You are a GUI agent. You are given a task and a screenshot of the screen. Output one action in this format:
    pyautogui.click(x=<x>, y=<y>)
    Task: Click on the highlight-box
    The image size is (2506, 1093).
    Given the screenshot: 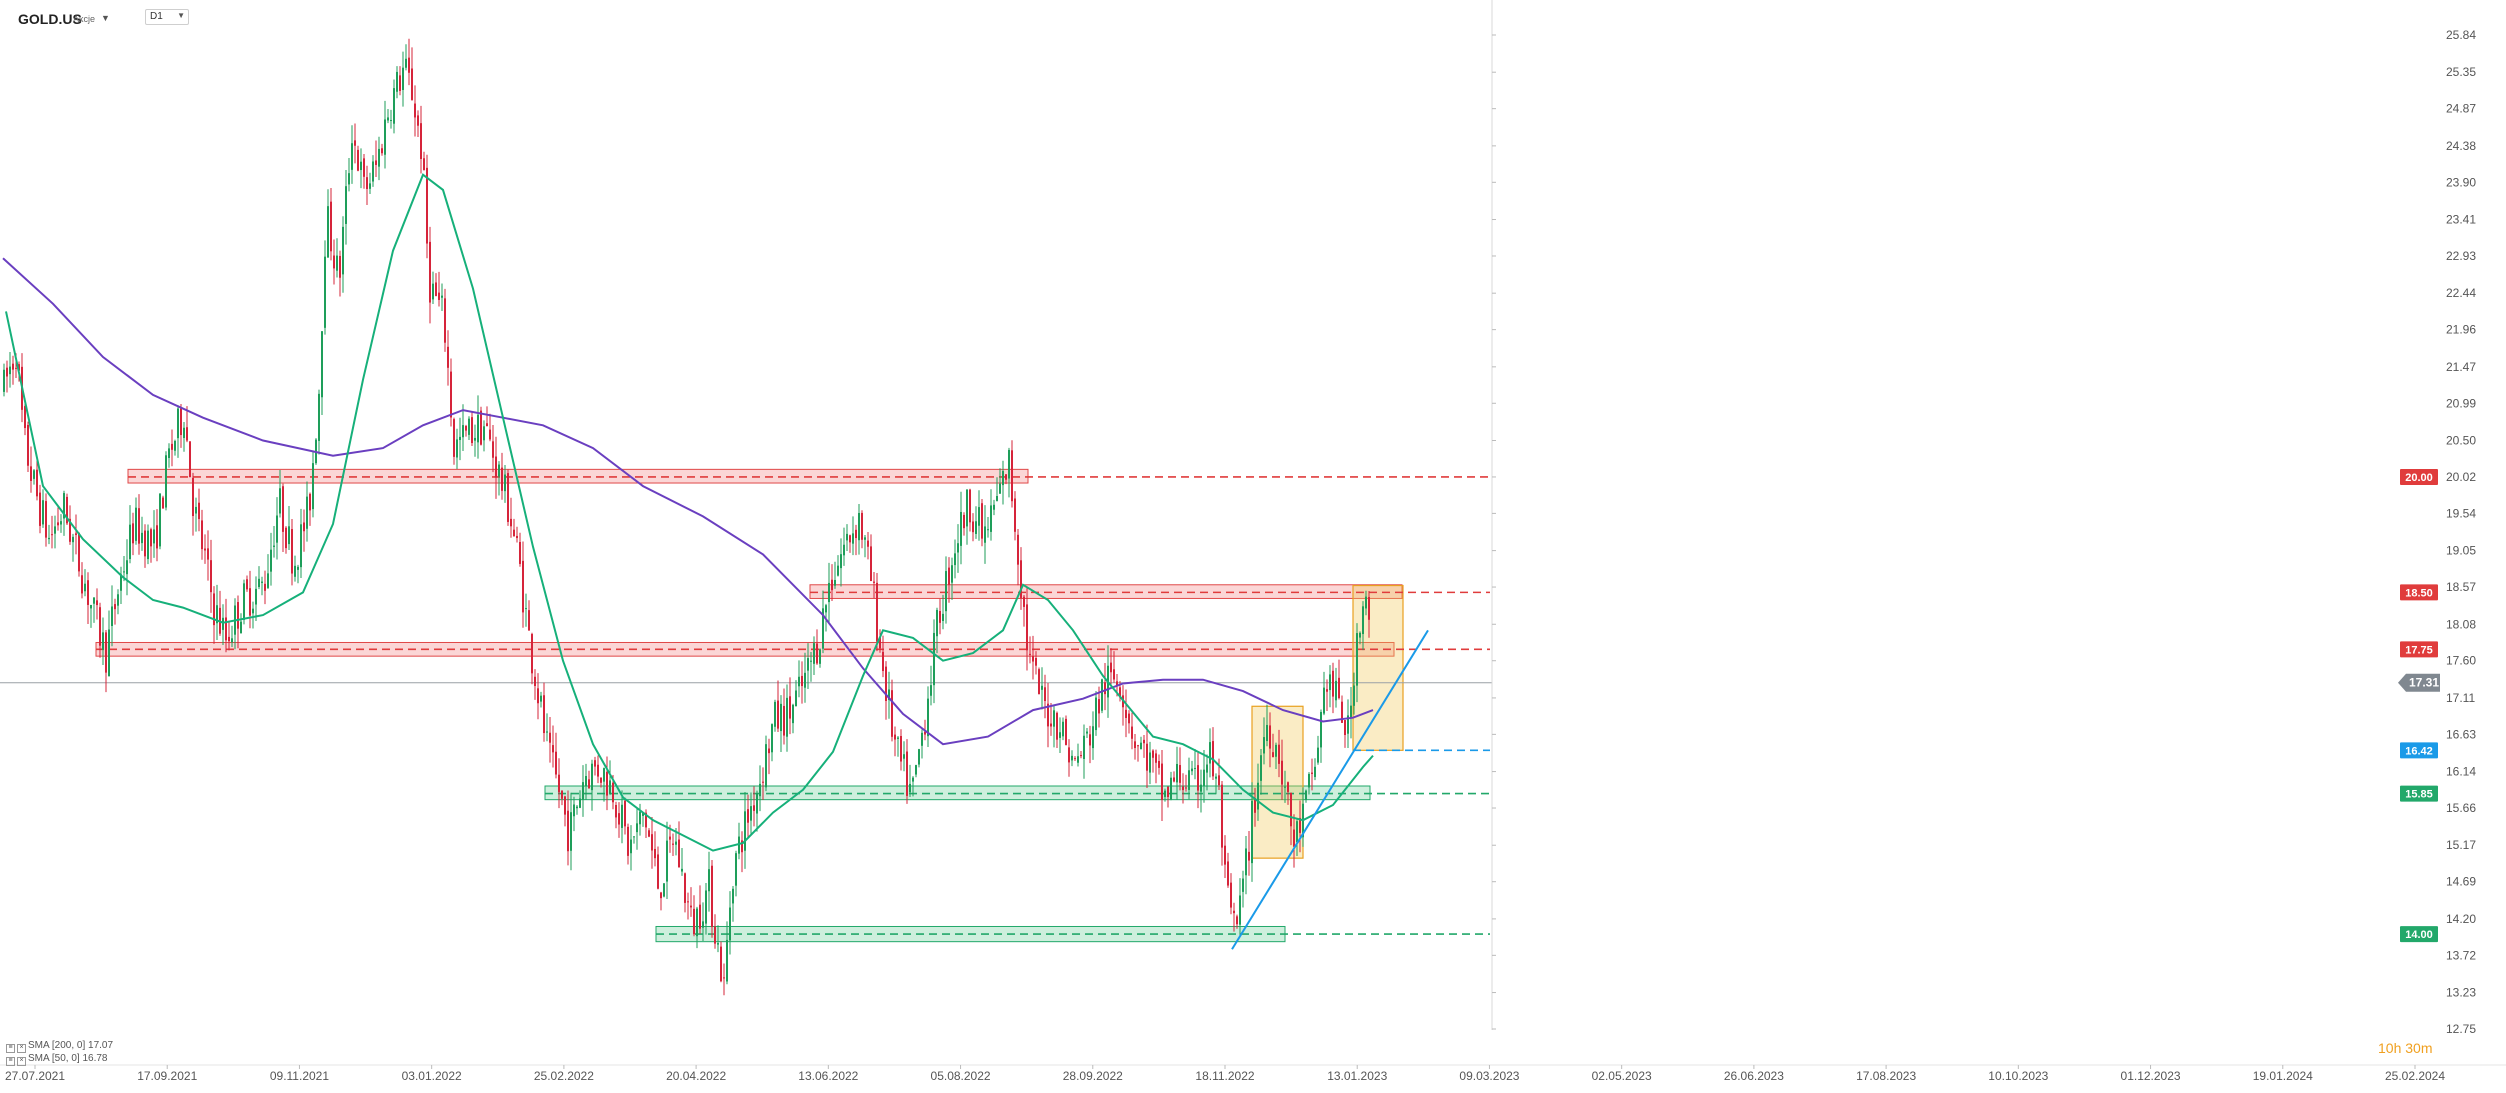 What is the action you would take?
    pyautogui.click(x=1378, y=667)
    